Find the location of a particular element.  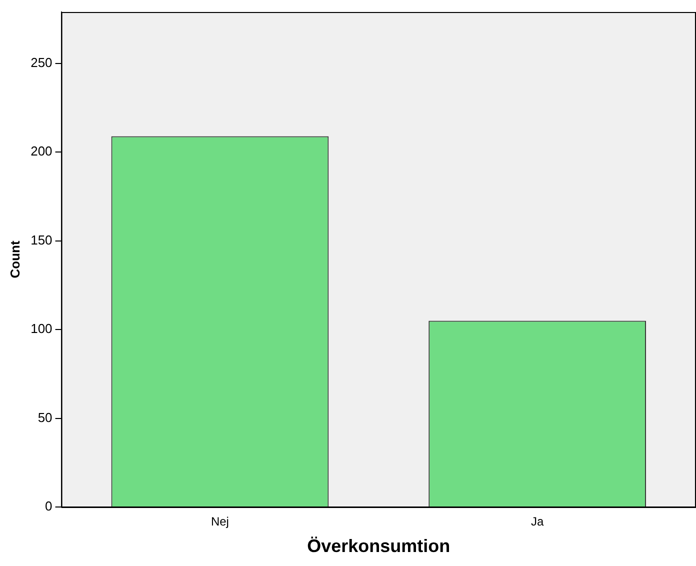

y-tick-label: 100 is located at coordinates (41, 328).